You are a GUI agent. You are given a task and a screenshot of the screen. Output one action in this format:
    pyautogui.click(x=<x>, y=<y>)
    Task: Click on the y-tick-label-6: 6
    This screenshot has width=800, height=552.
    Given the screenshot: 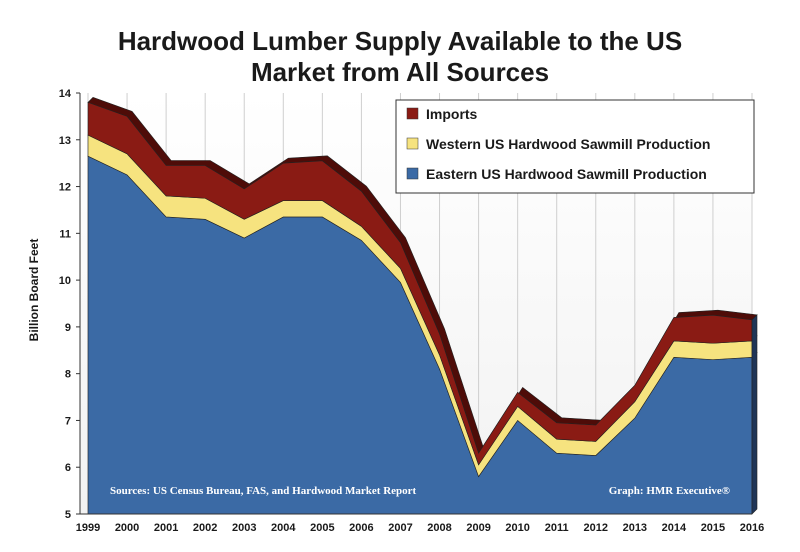 What is the action you would take?
    pyautogui.click(x=68, y=468)
    